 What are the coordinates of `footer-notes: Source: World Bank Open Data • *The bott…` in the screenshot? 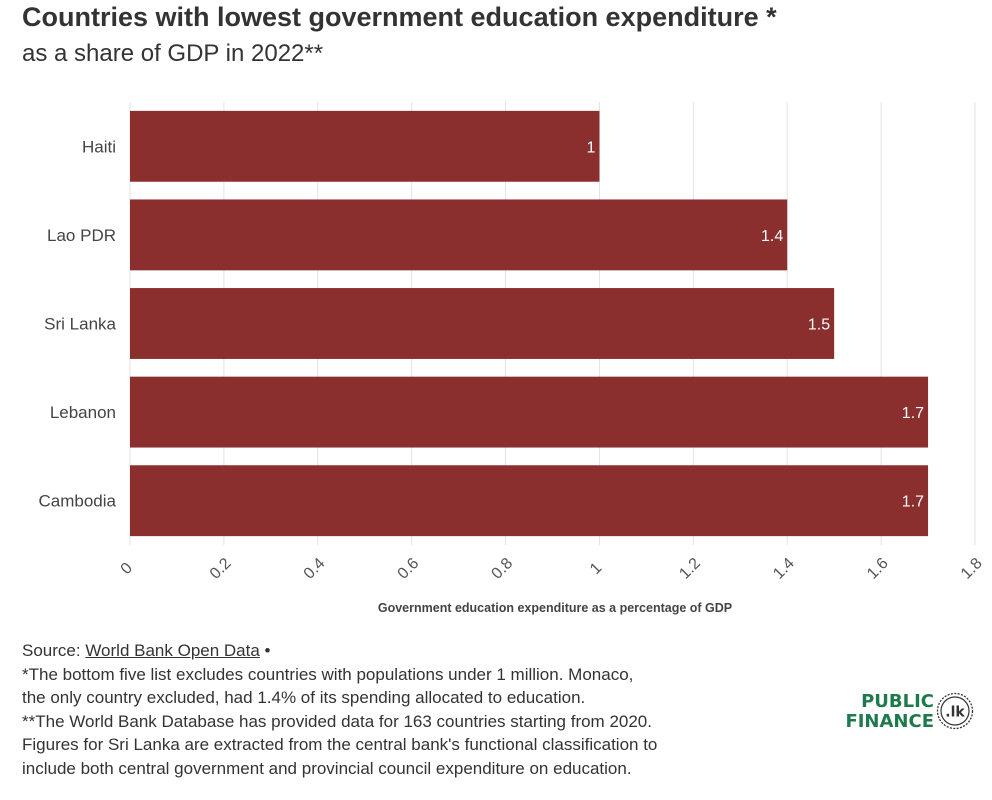 It's located at (422, 709).